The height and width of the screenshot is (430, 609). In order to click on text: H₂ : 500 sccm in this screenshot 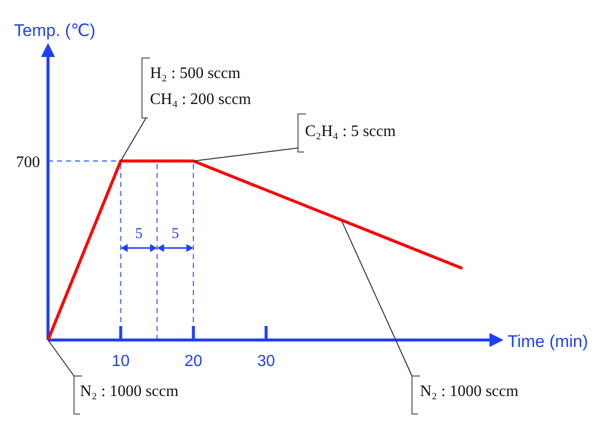, I will do `click(196, 73)`.